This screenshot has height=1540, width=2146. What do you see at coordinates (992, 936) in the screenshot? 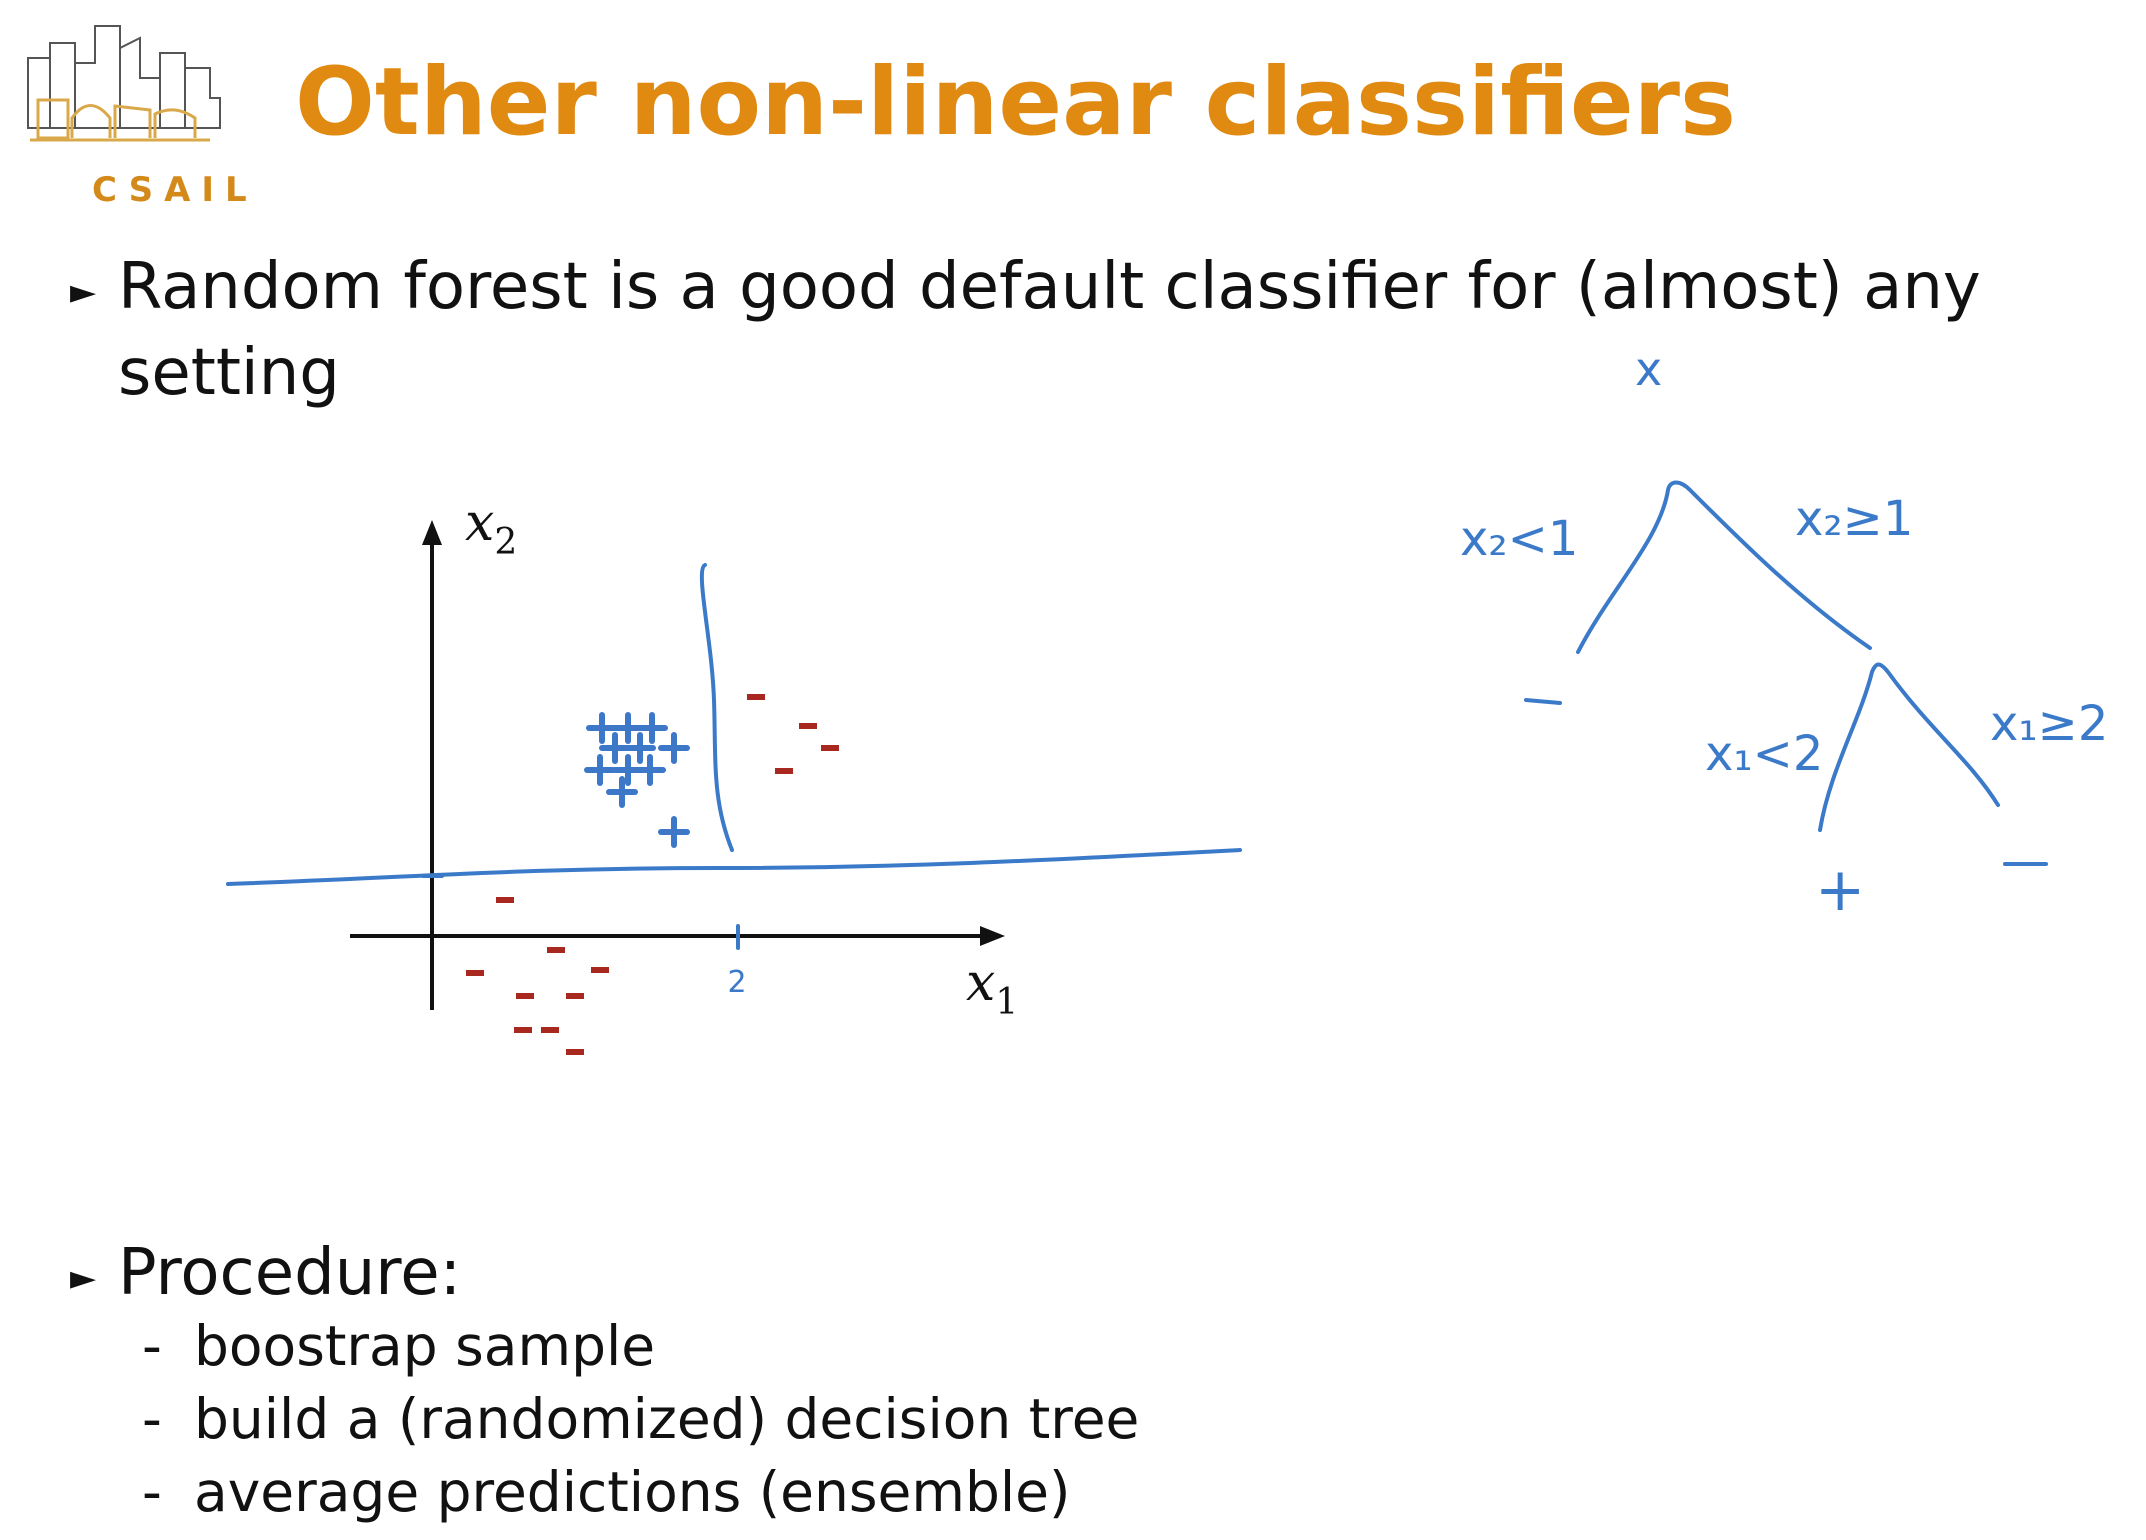
I see `x-axis-arrow-icon` at bounding box center [992, 936].